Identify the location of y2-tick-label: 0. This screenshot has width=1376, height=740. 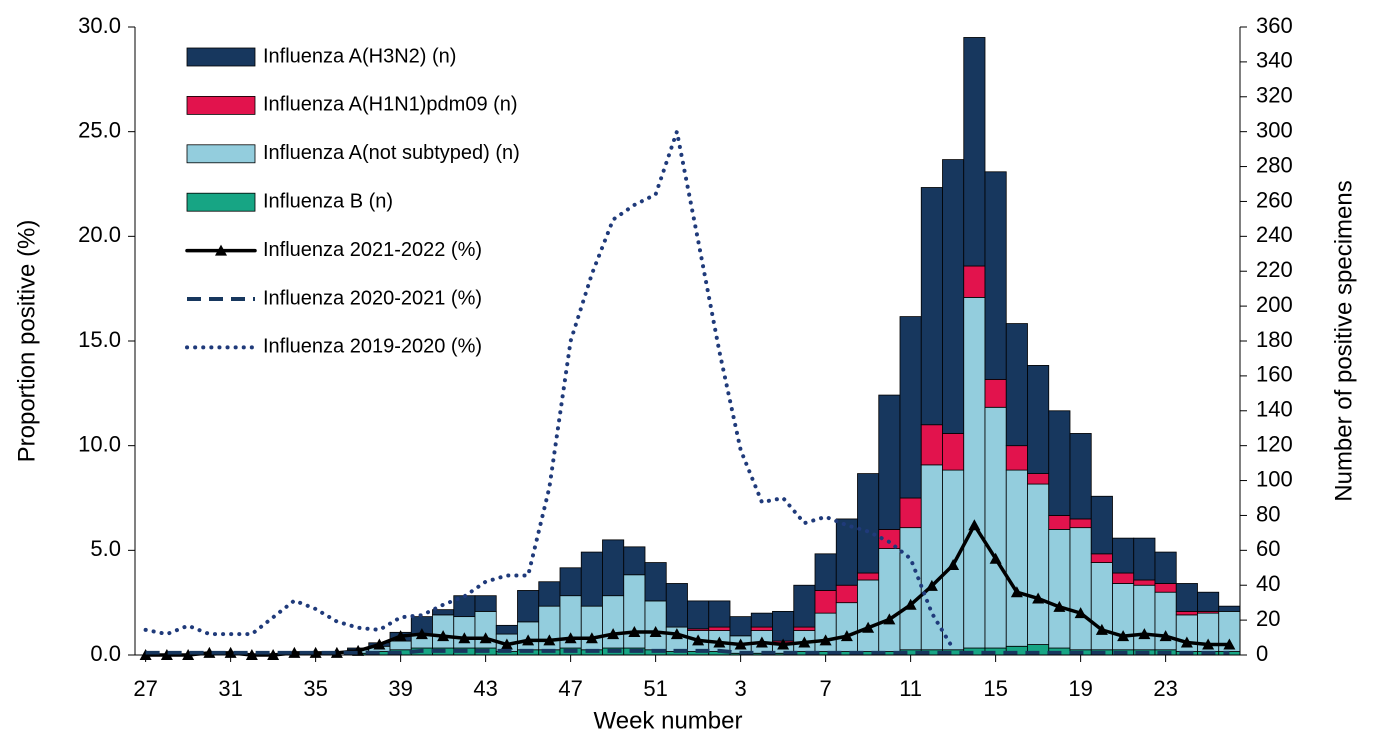
(1262, 653).